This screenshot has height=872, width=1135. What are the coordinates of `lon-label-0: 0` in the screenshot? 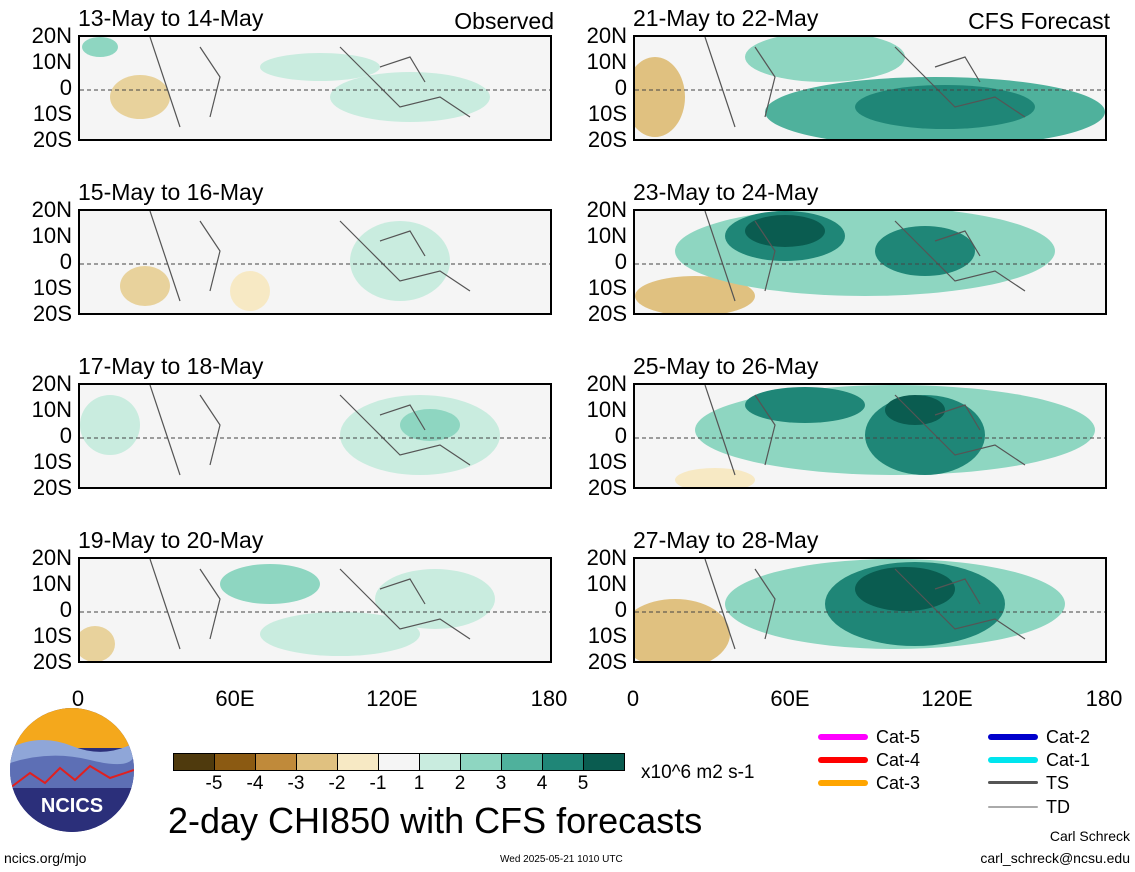 It's located at (633, 698).